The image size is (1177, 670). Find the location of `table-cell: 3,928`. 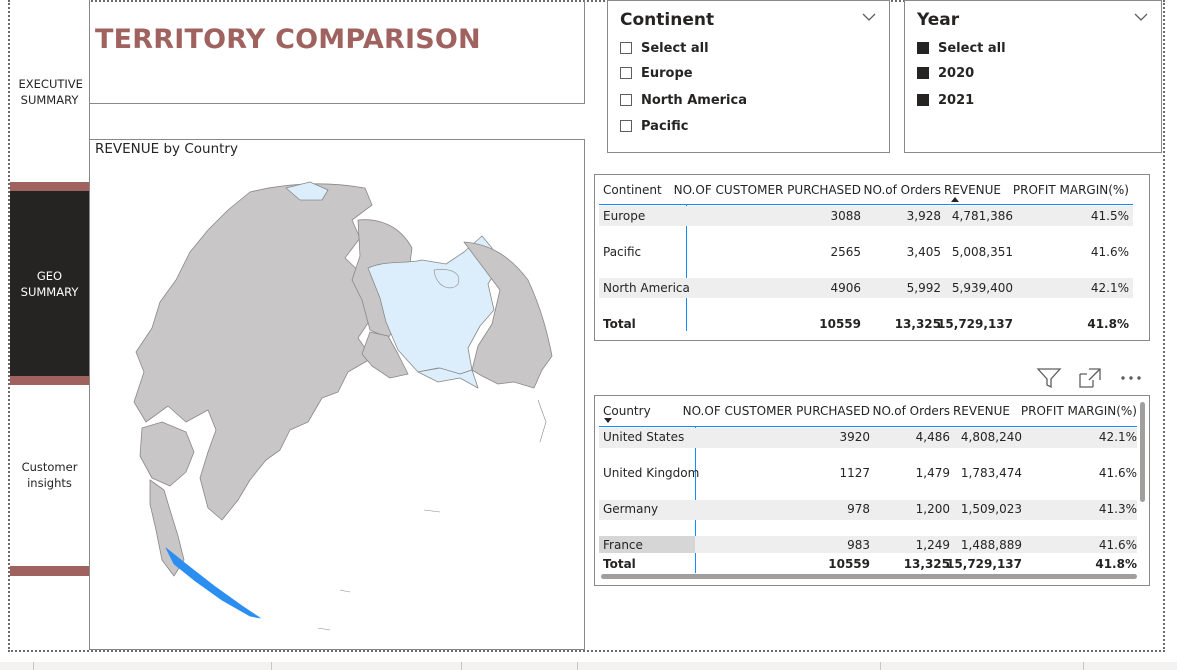

table-cell: 3,928 is located at coordinates (923, 216).